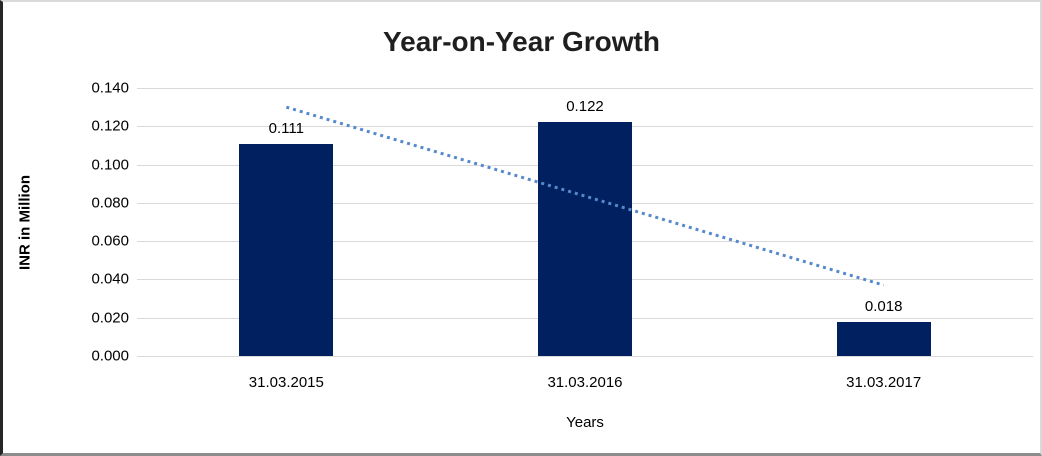 The image size is (1042, 456). What do you see at coordinates (286, 249) in the screenshot?
I see `bar-31.03.2015` at bounding box center [286, 249].